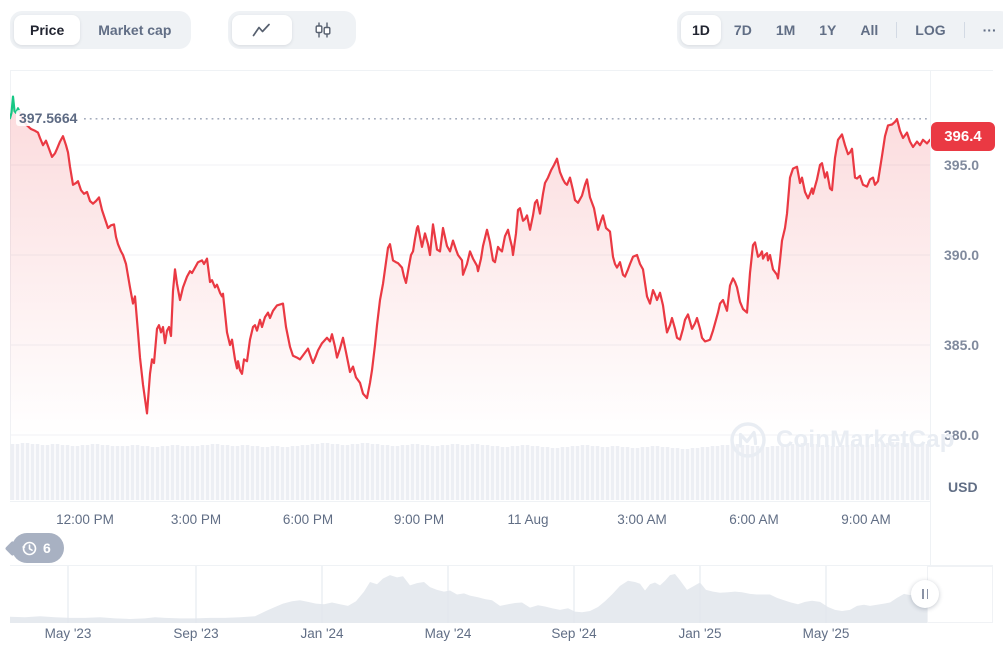  What do you see at coordinates (963, 487) in the screenshot?
I see `currency-unit-label: USD` at bounding box center [963, 487].